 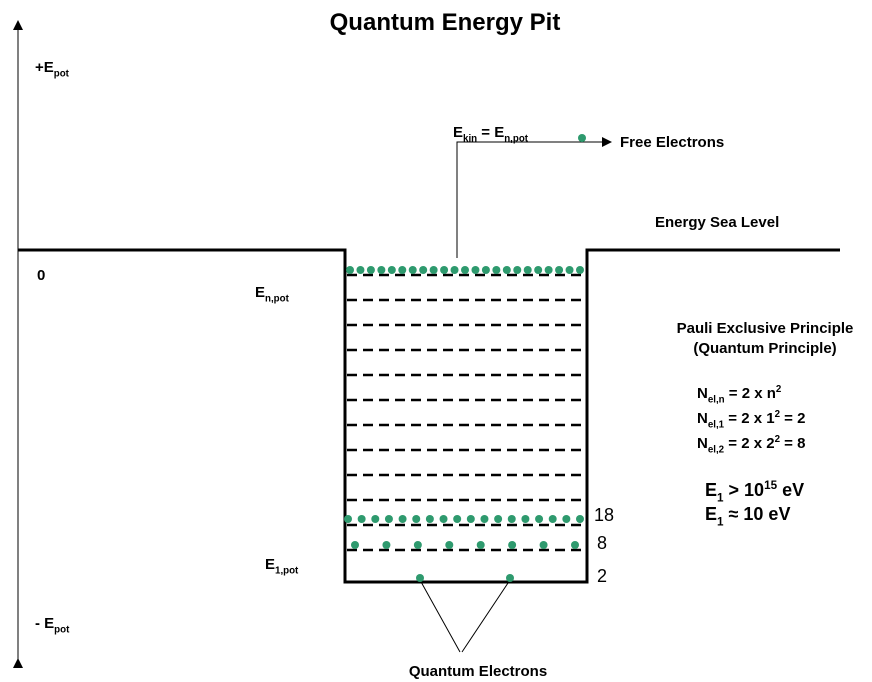 I want to click on text-part: el,n, so click(x=716, y=400).